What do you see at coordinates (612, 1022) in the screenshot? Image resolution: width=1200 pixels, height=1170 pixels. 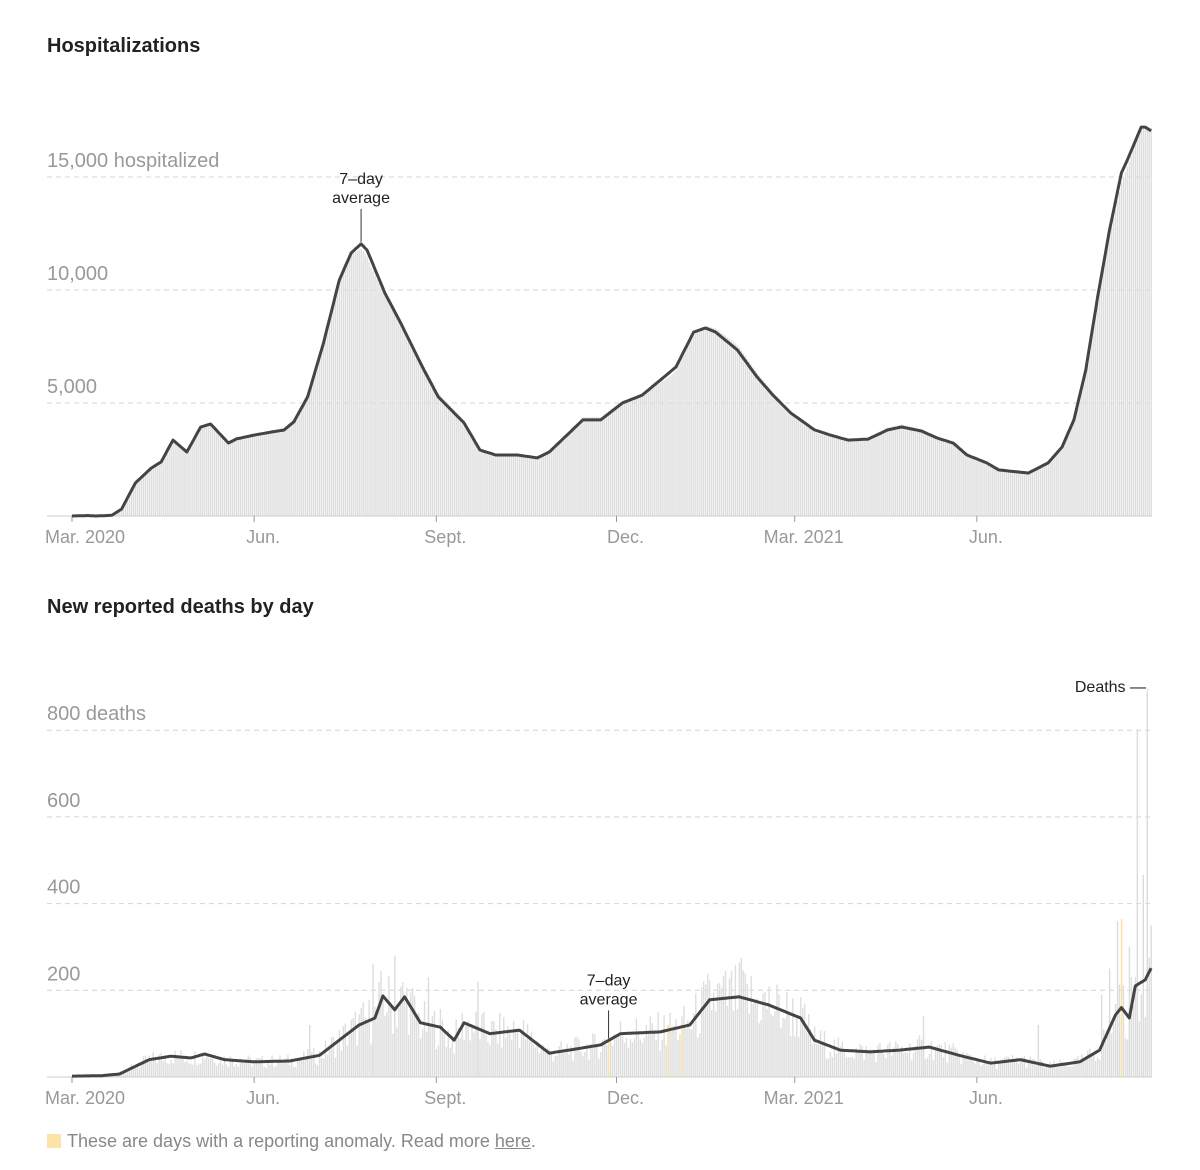 I see `seven-day-average-line` at bounding box center [612, 1022].